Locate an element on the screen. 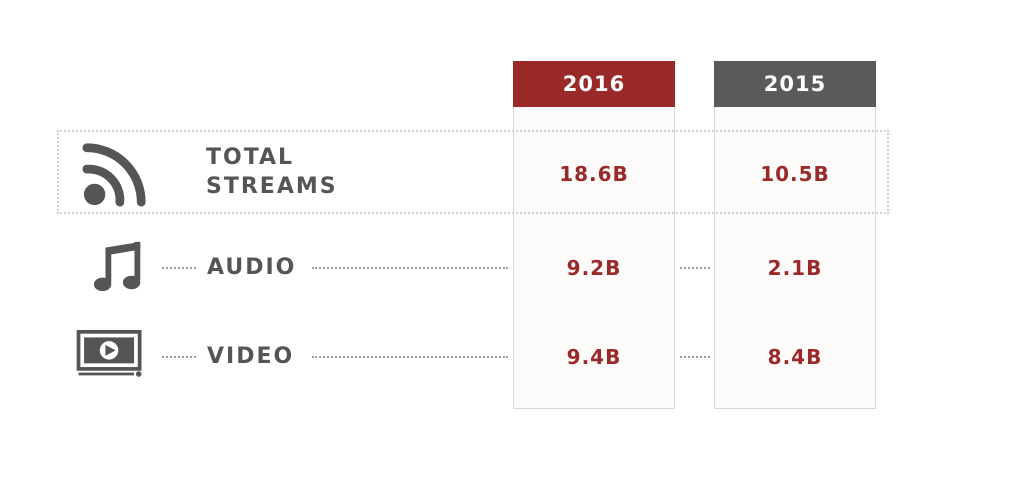 The image size is (1024, 484). row-label-audio: AUDIO is located at coordinates (252, 267).